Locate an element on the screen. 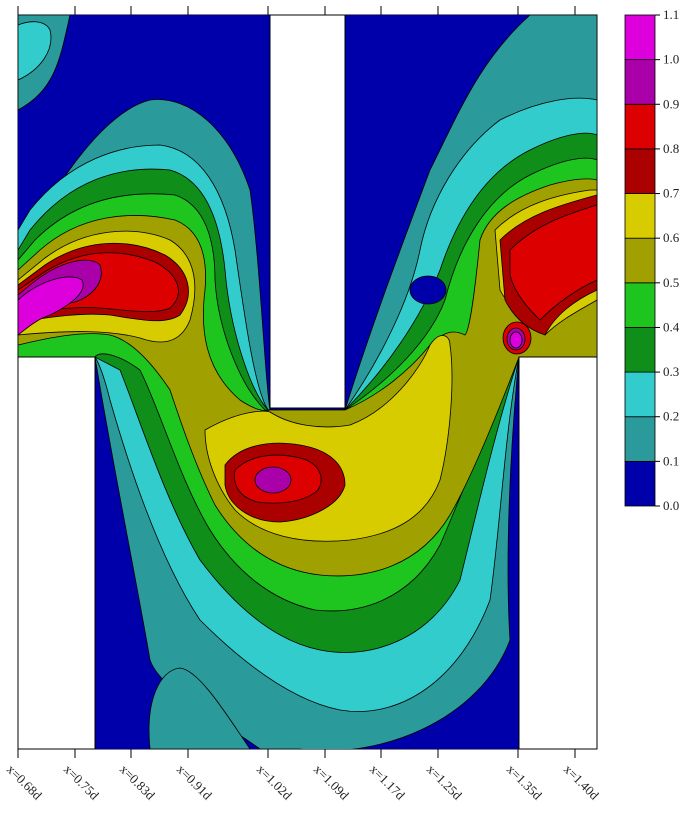 The height and width of the screenshot is (819, 683). legend-tick-label: 0.8 is located at coordinates (671, 148).